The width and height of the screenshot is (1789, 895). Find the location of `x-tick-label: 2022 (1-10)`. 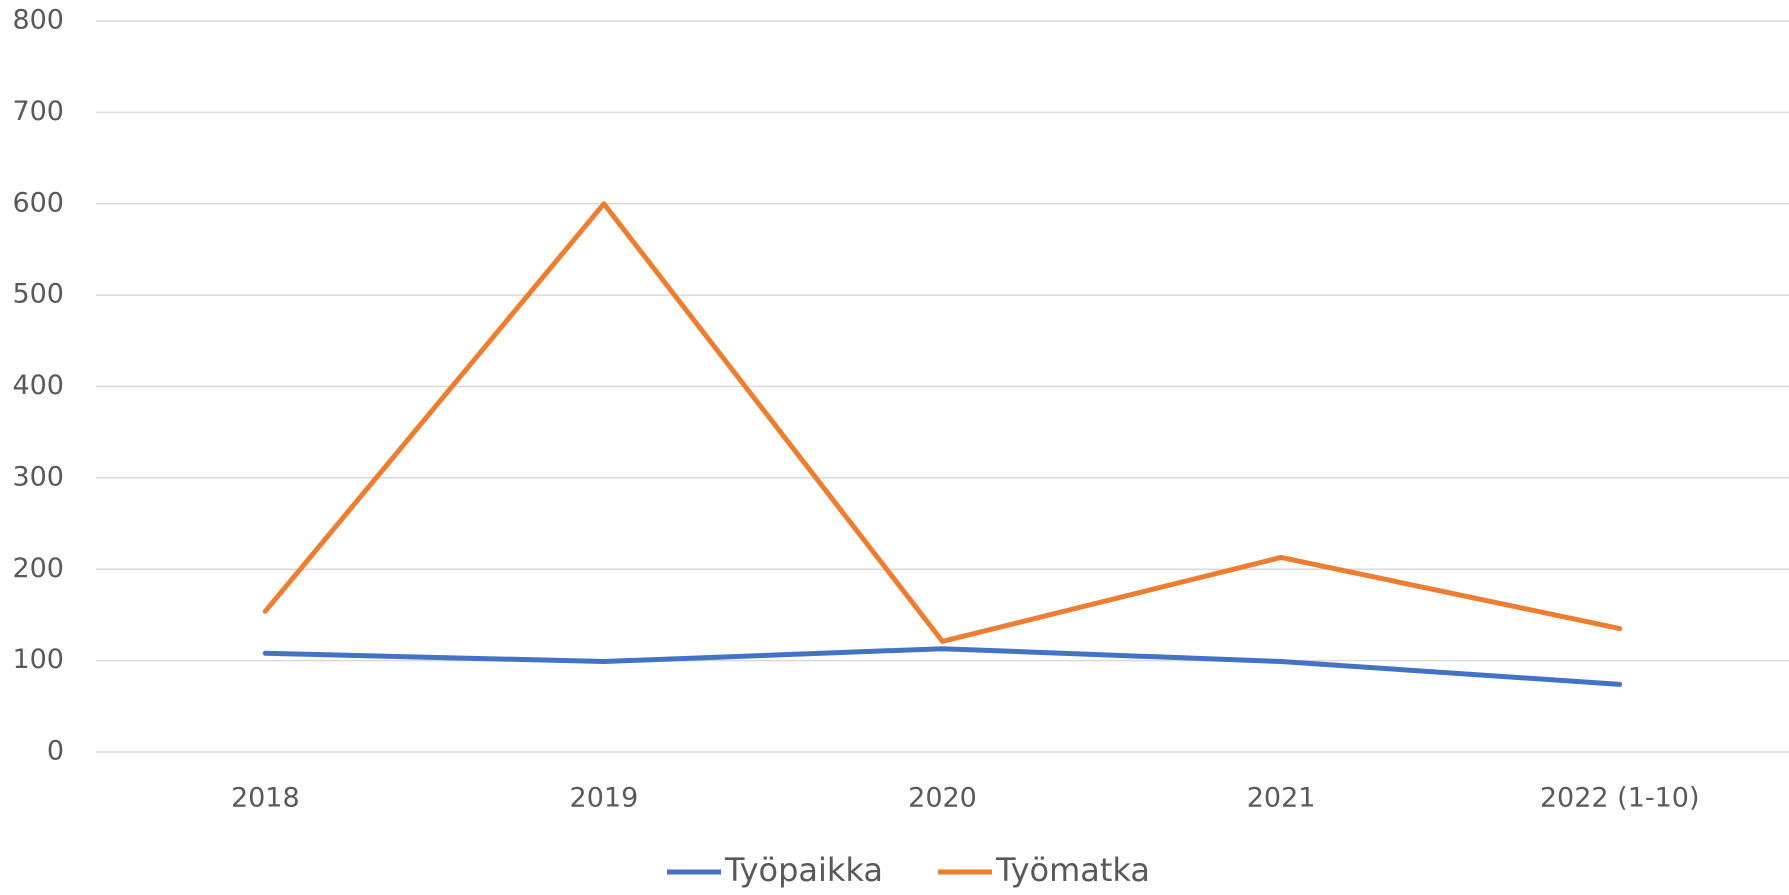

x-tick-label: 2022 (1-10) is located at coordinates (1620, 798).